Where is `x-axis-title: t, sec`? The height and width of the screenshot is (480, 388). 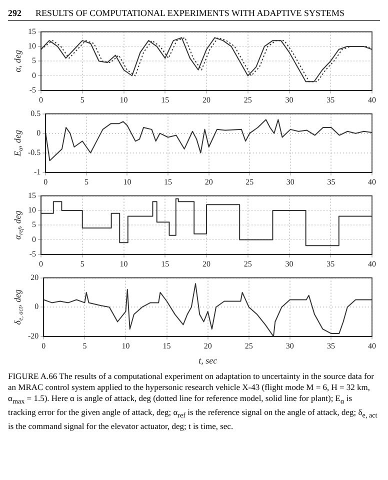
x-axis-title: t, sec is located at coordinates (208, 360).